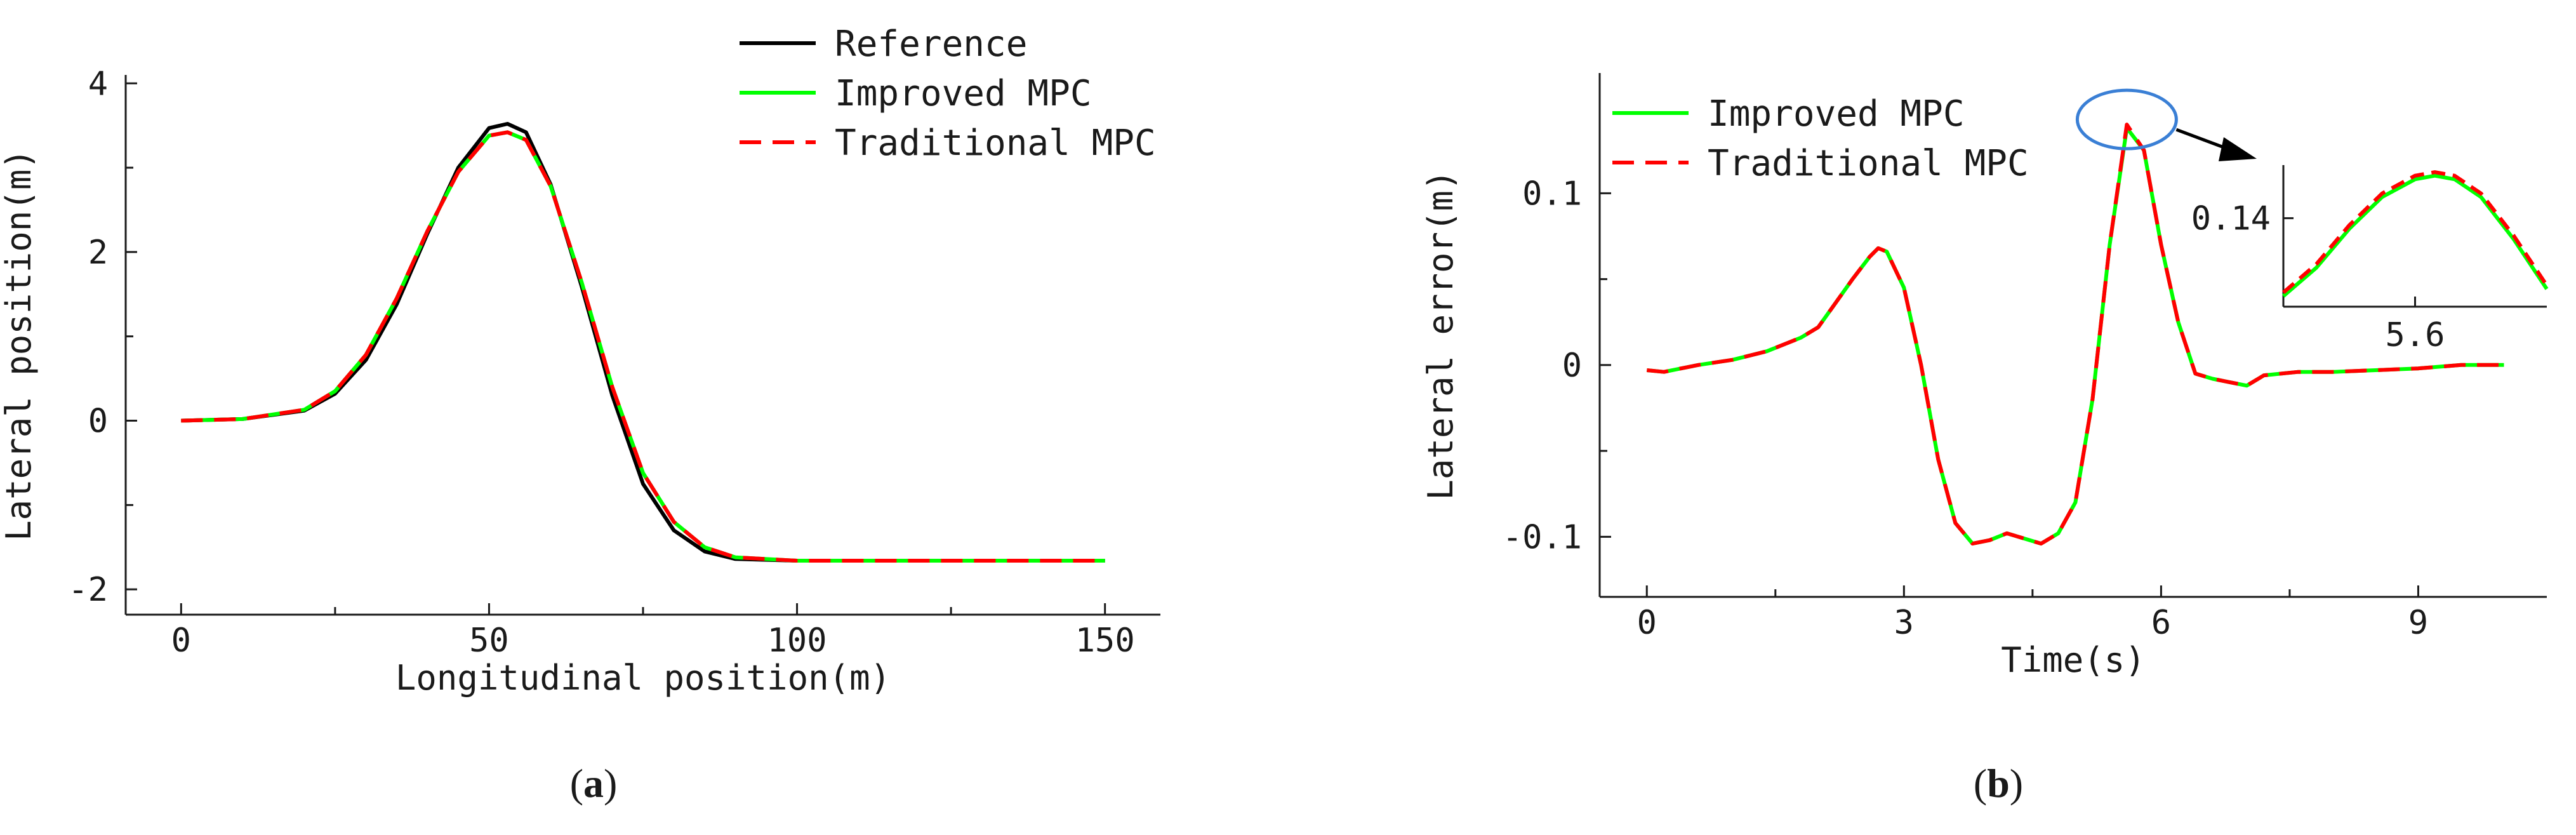  What do you see at coordinates (88, 590) in the screenshot?
I see `y-tick-label: -2` at bounding box center [88, 590].